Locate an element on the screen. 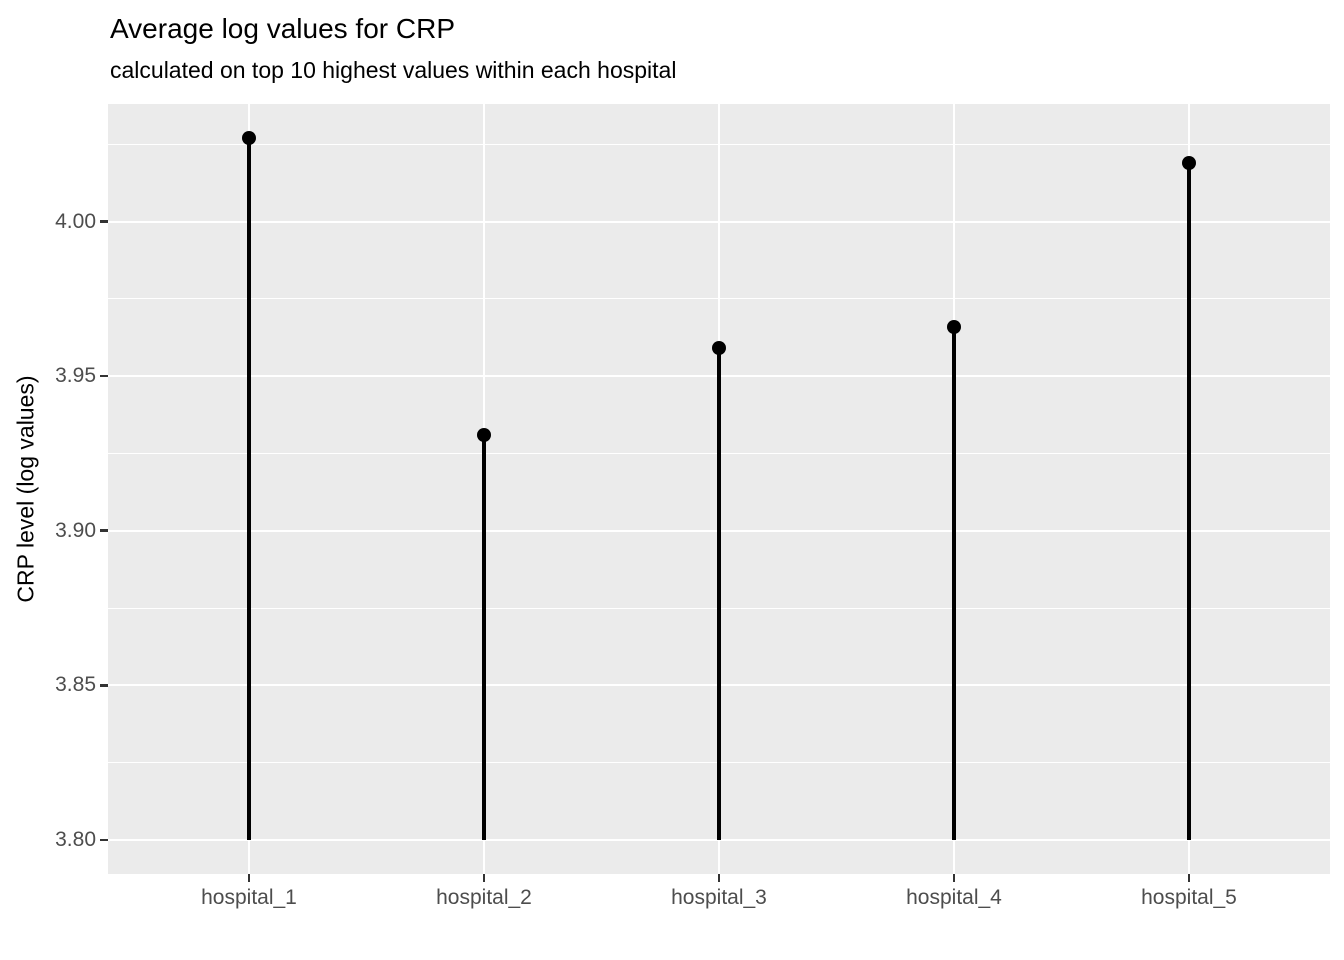 This screenshot has height=960, width=1344. x-tick-label: hospital_4 is located at coordinates (954, 897).